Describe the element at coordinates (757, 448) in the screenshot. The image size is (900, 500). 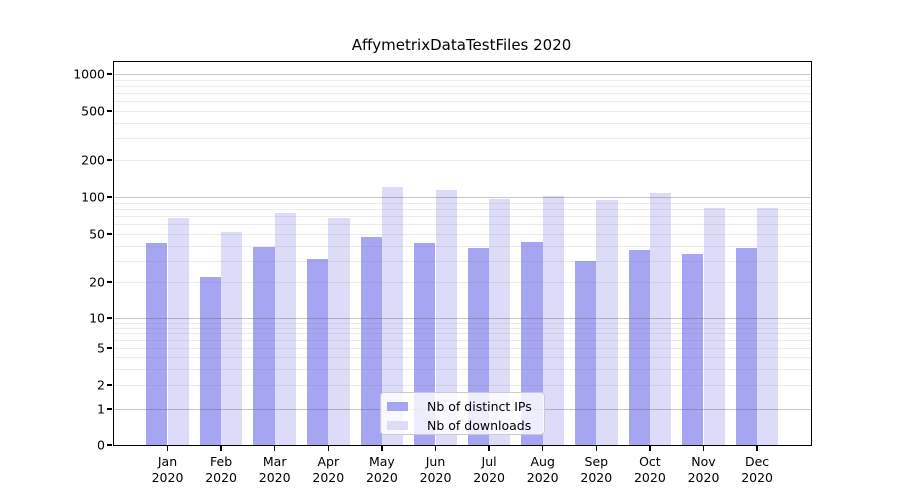
I see `x-tick-mark-dec` at that location.